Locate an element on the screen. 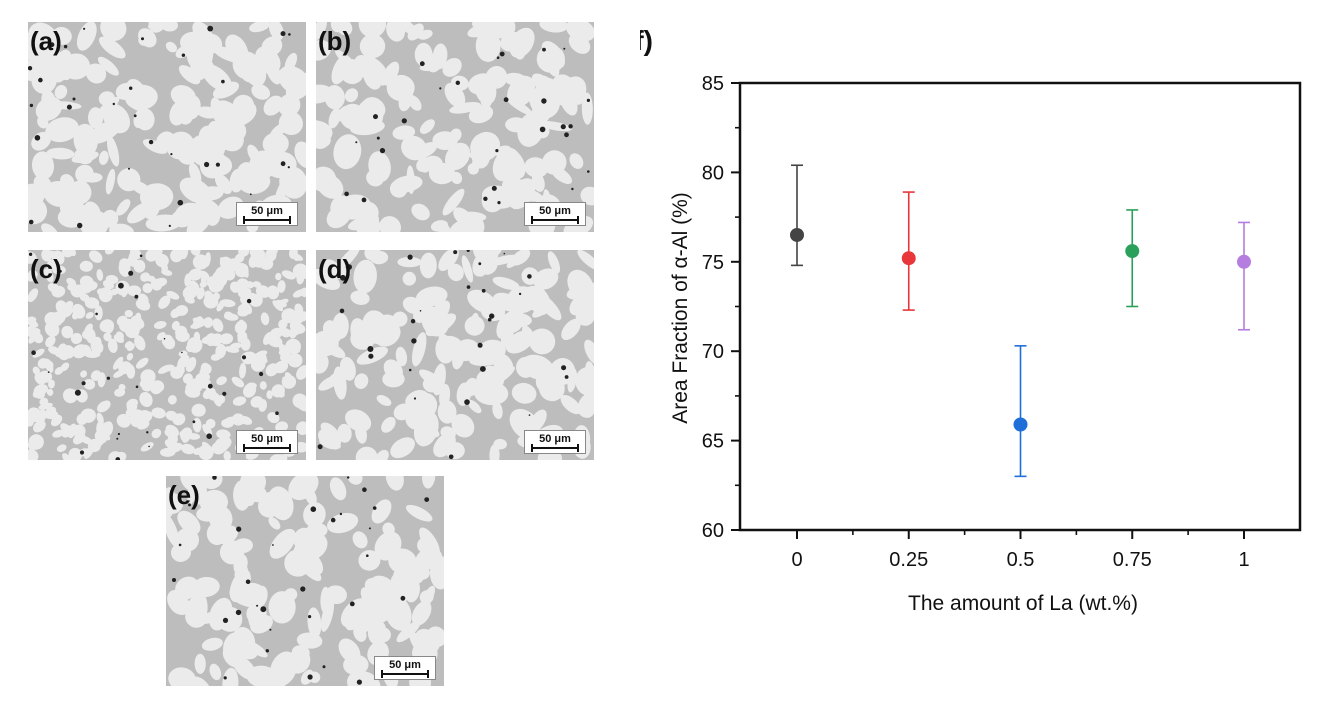 This screenshot has height=715, width=1334. scale-bar-label-d: 50 μm is located at coordinates (555, 439).